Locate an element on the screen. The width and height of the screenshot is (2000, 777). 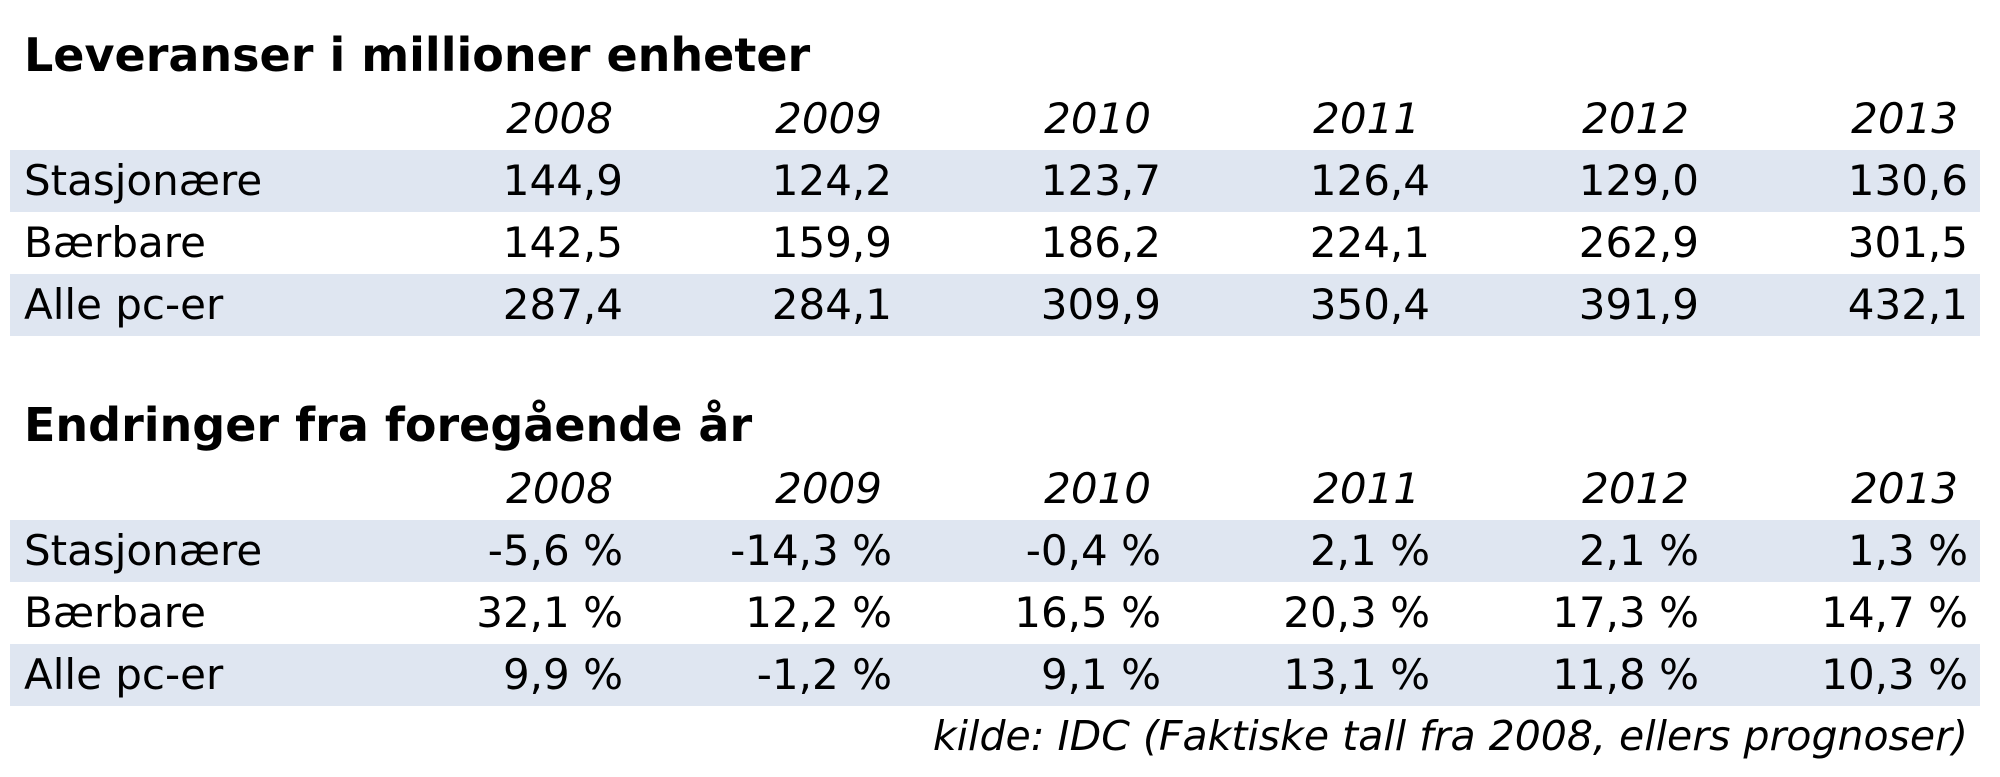
table-cell: 130,6 is located at coordinates (1907, 180).